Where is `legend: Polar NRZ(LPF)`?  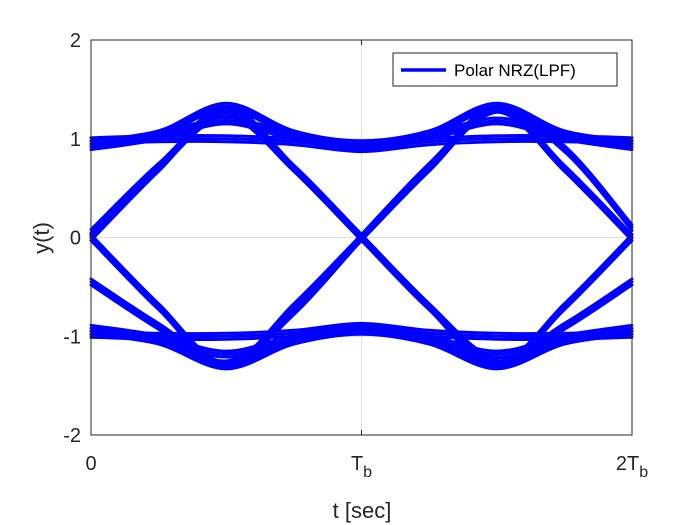
legend: Polar NRZ(LPF) is located at coordinates (505, 69).